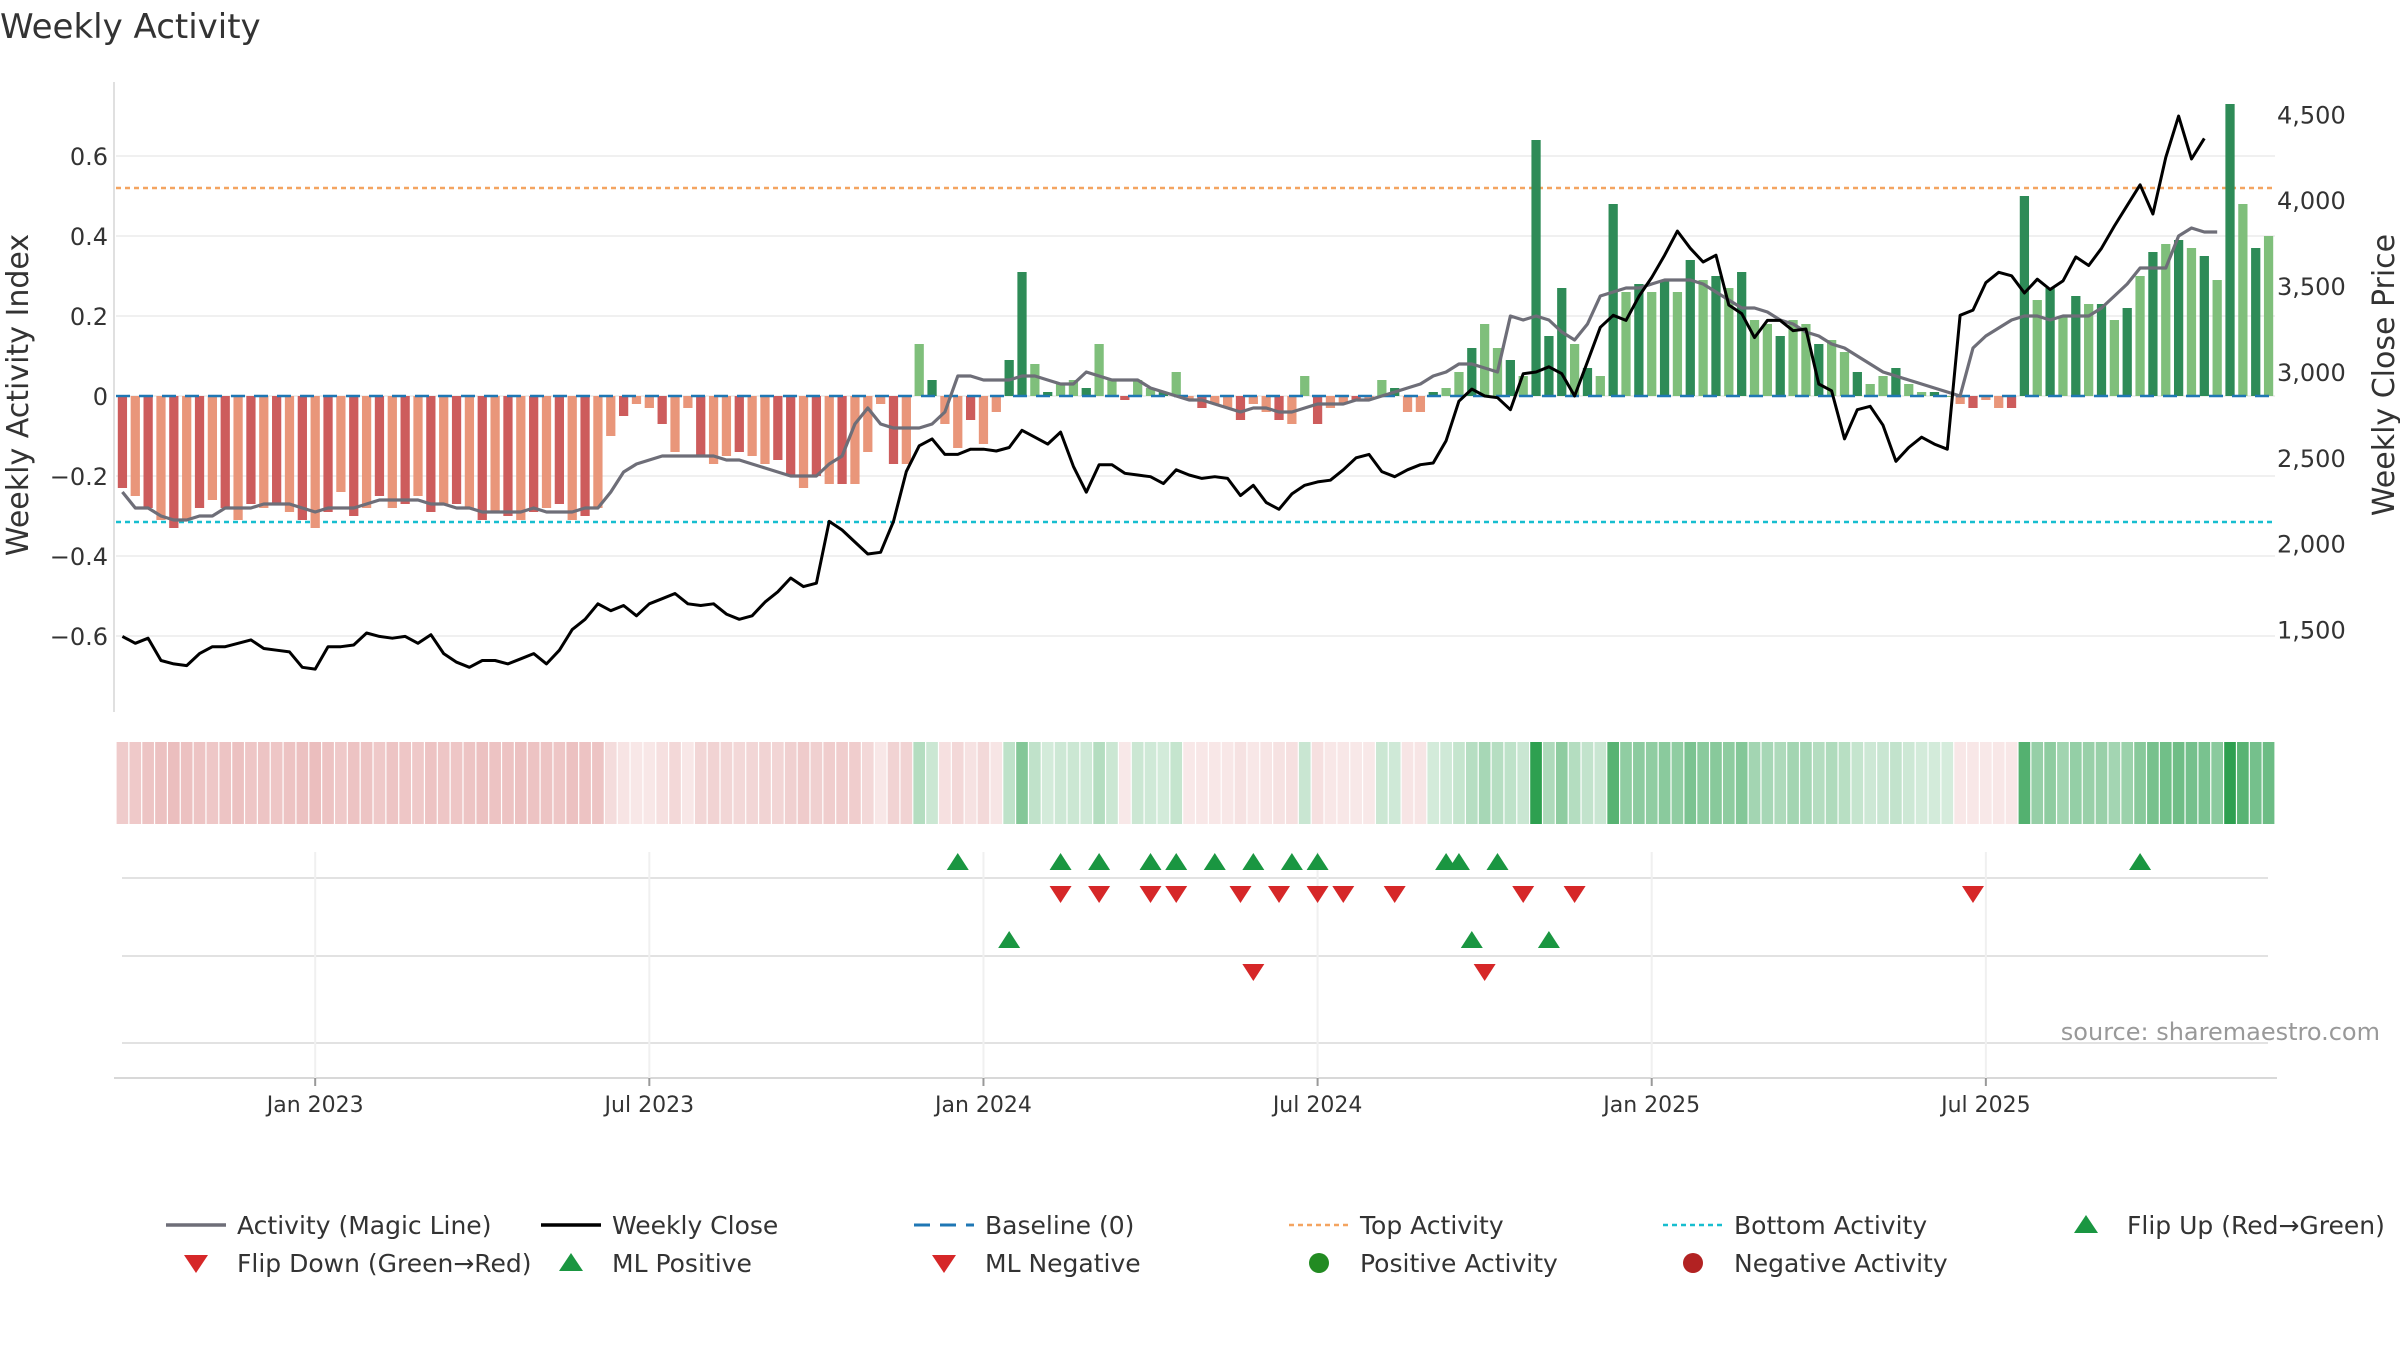  What do you see at coordinates (1795, 1225) in the screenshot?
I see `legend-item: Bottom Activity` at bounding box center [1795, 1225].